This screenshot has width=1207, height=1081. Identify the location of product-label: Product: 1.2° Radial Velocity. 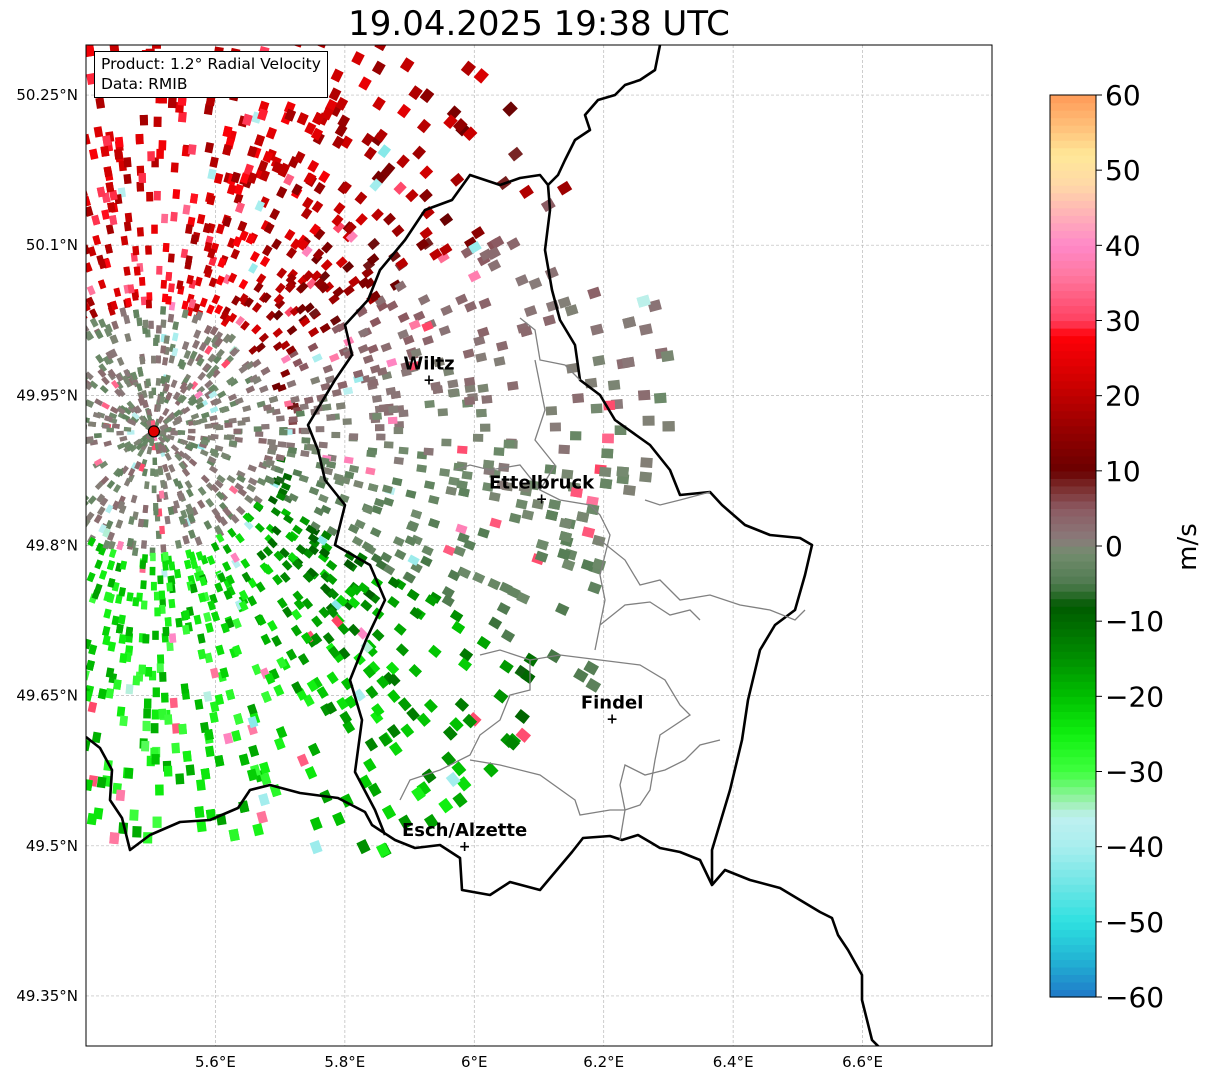
(211, 64).